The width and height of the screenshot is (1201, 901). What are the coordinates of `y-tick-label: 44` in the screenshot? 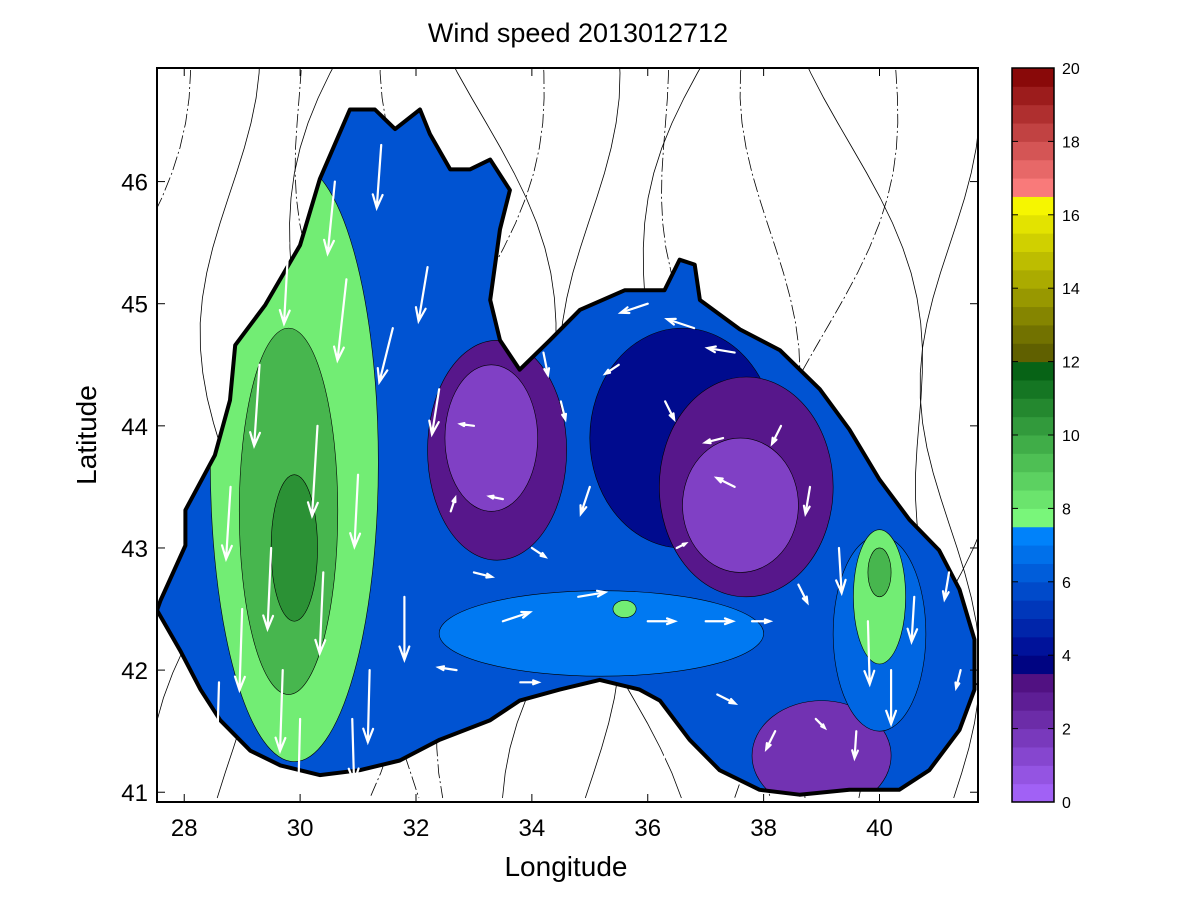 It's located at (134, 427).